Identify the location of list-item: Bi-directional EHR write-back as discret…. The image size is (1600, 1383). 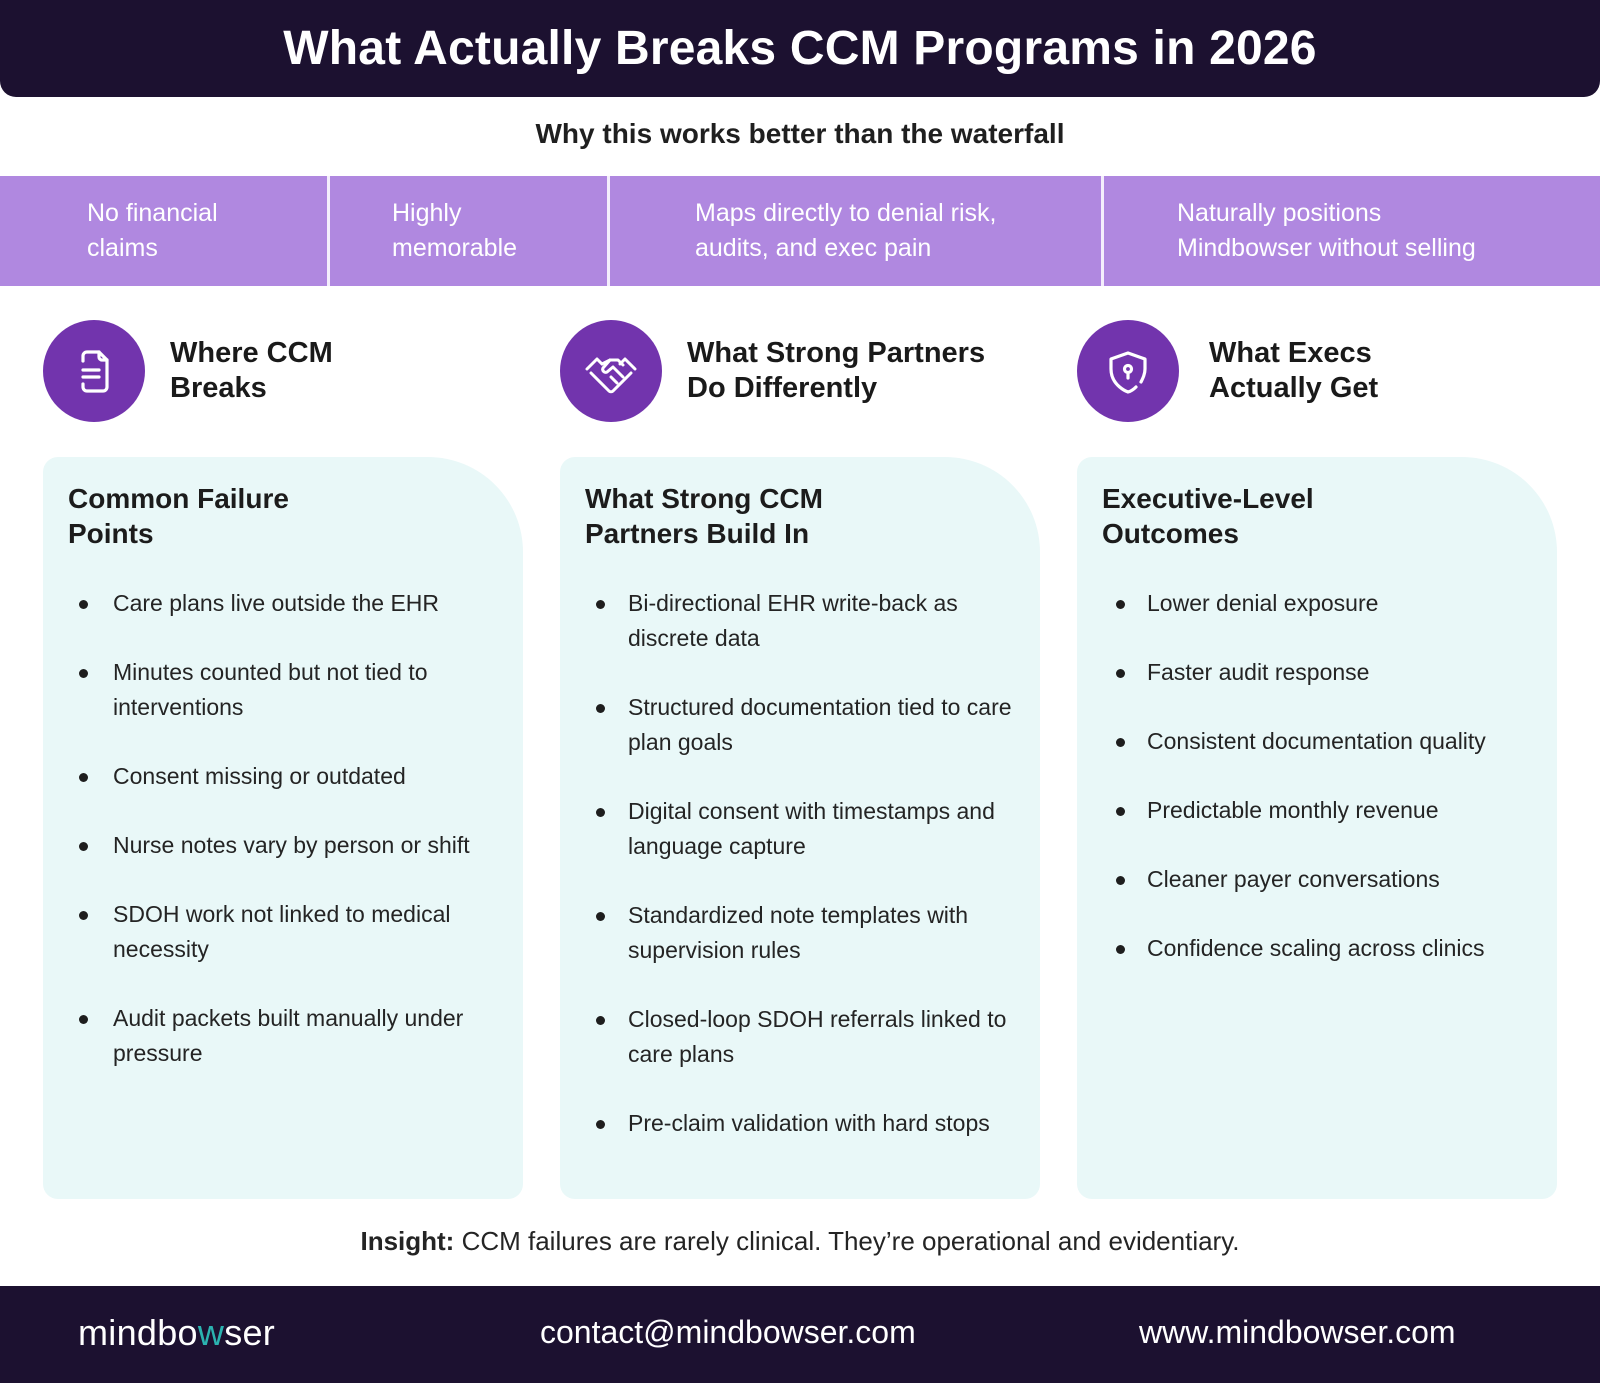
(800, 621).